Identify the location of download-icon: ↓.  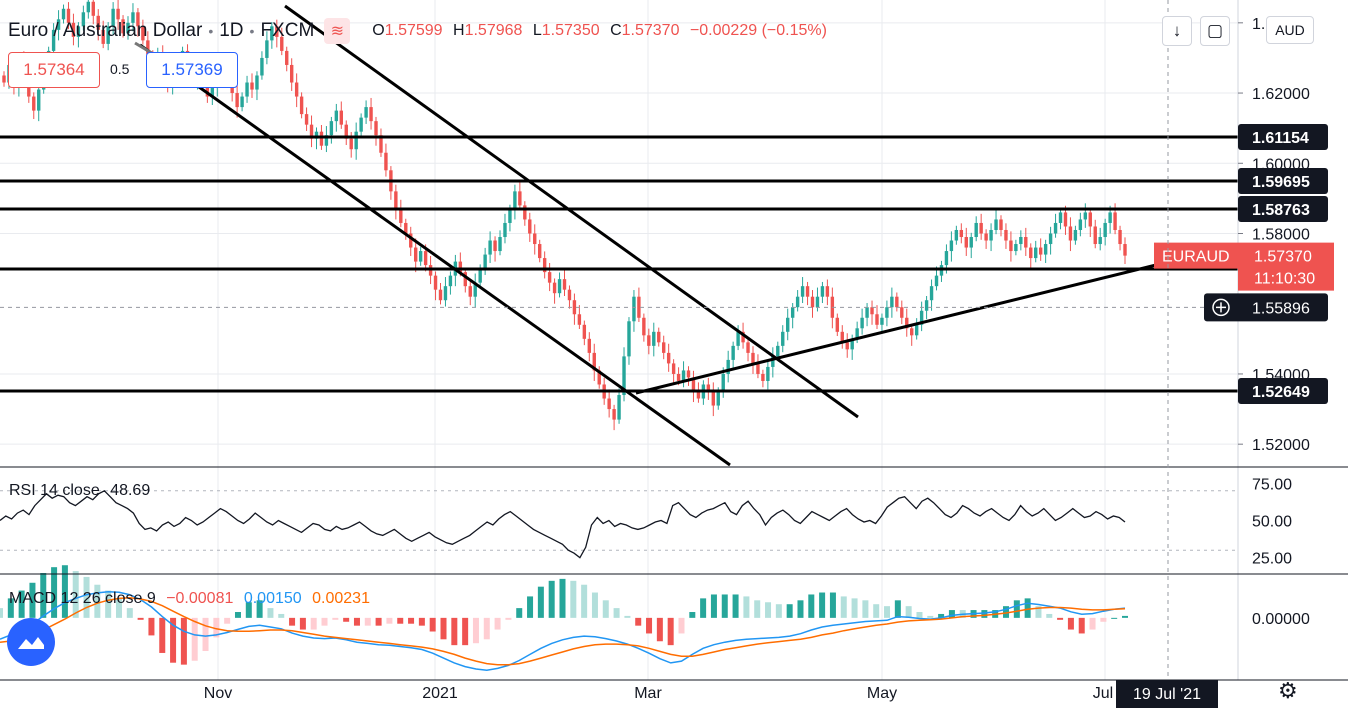
(1177, 31).